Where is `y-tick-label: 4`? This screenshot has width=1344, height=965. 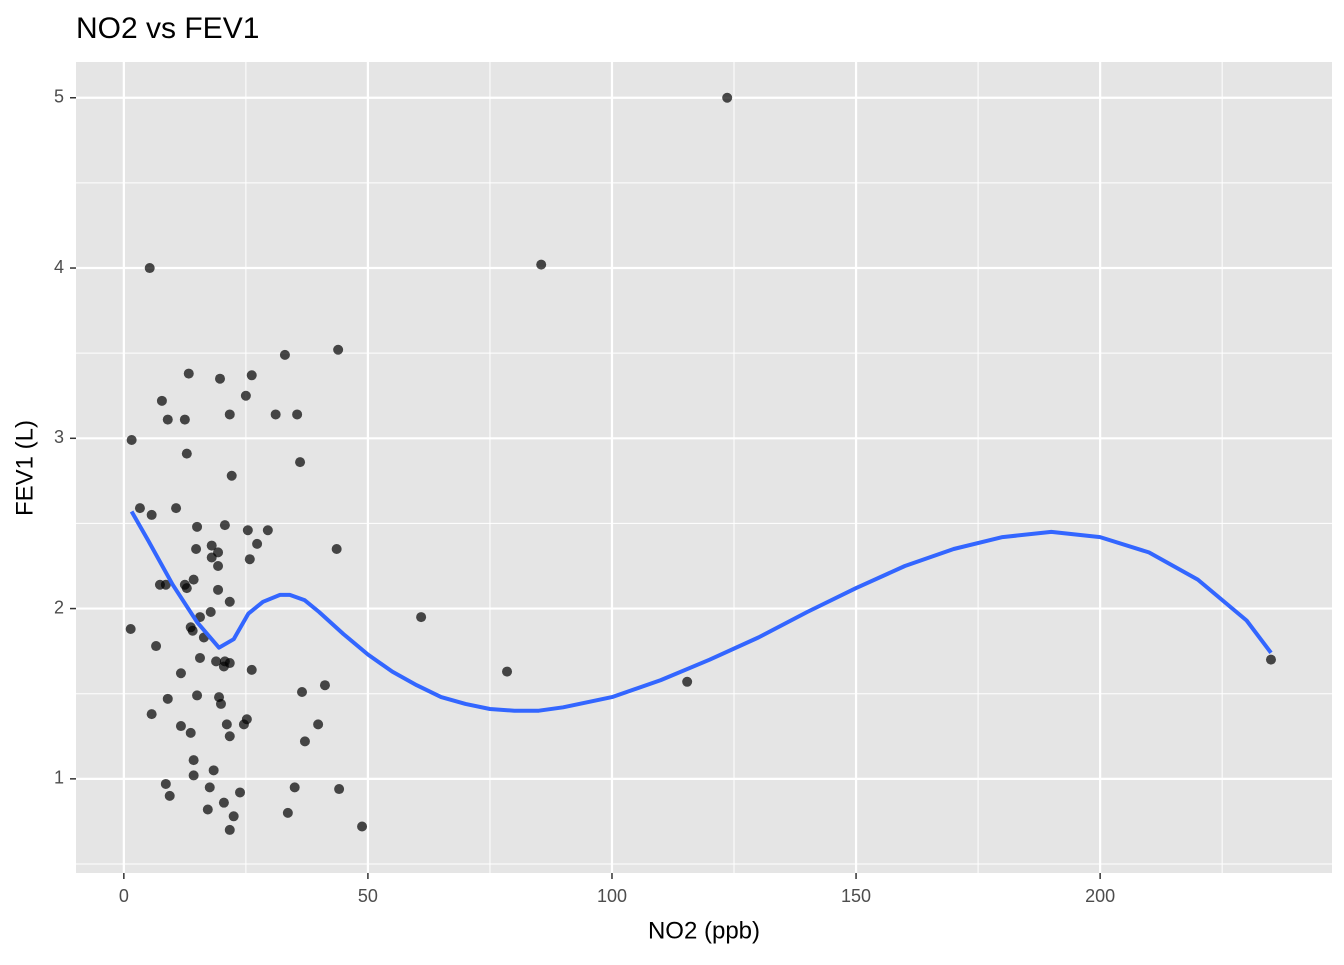 y-tick-label: 4 is located at coordinates (59, 267).